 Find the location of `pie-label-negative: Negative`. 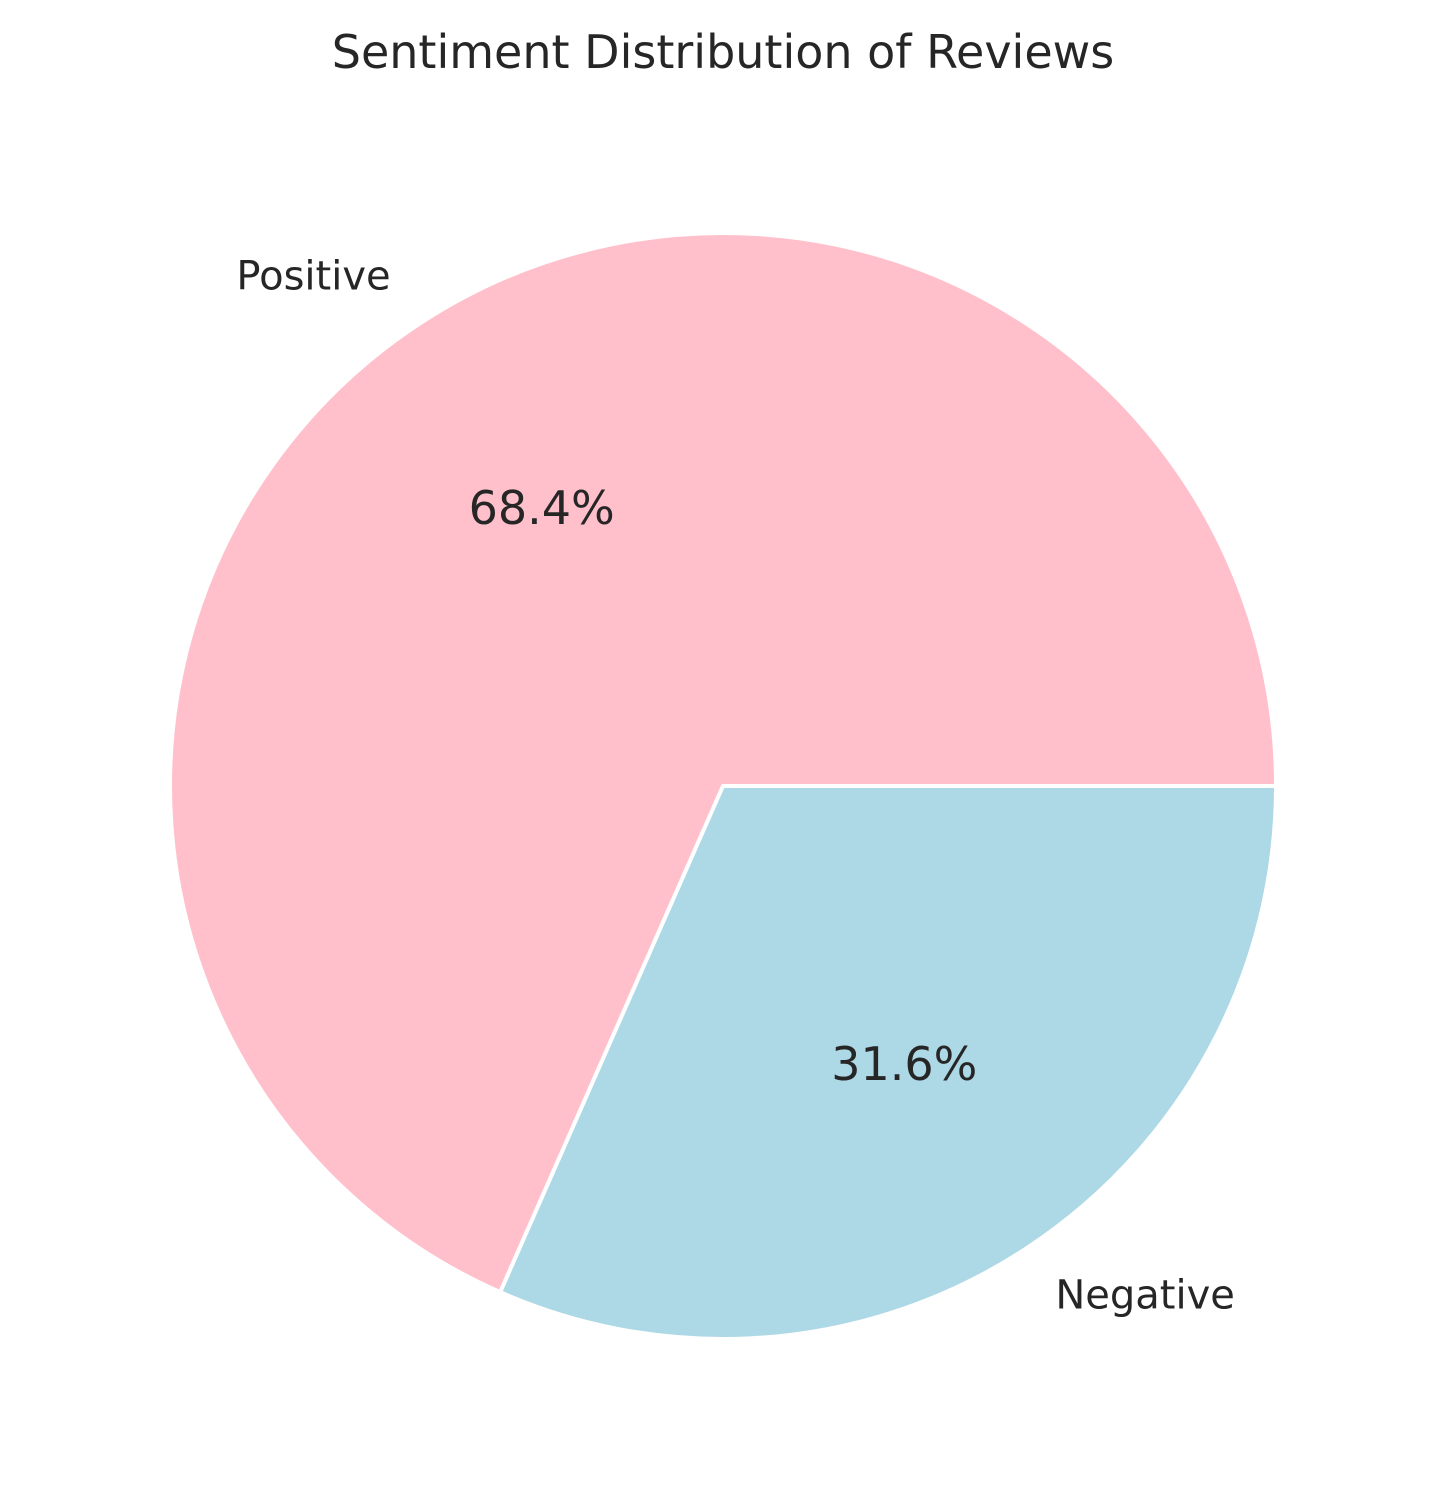

pie-label-negative: Negative is located at coordinates (1145, 1295).